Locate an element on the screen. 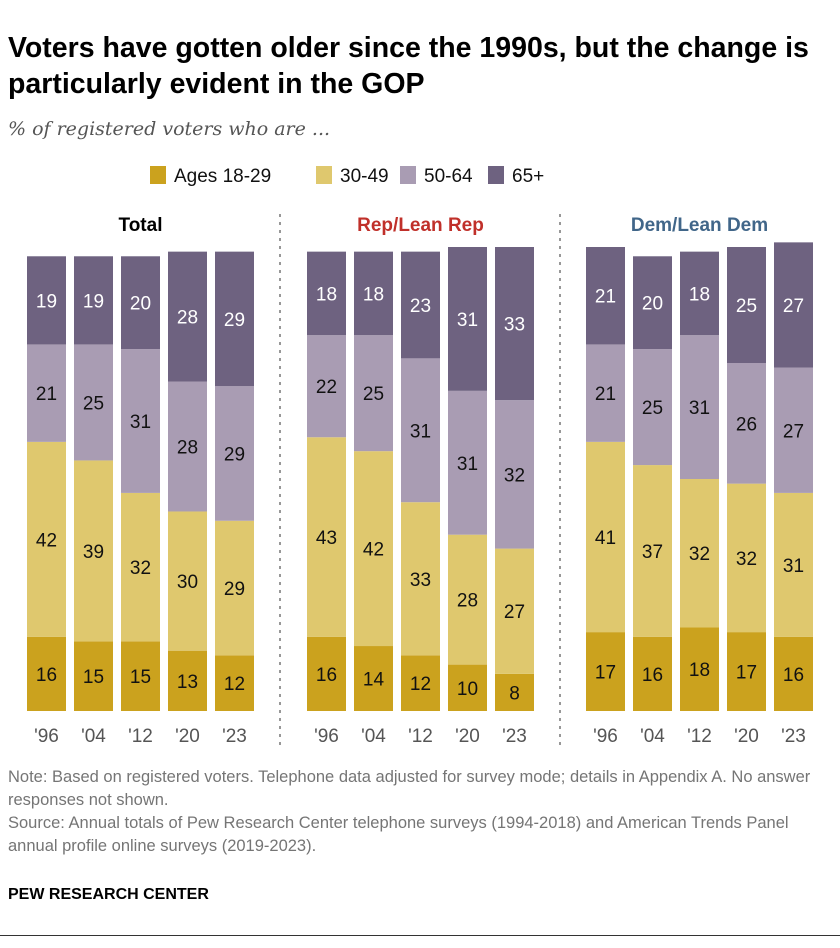  data-label: 20 is located at coordinates (652, 304).